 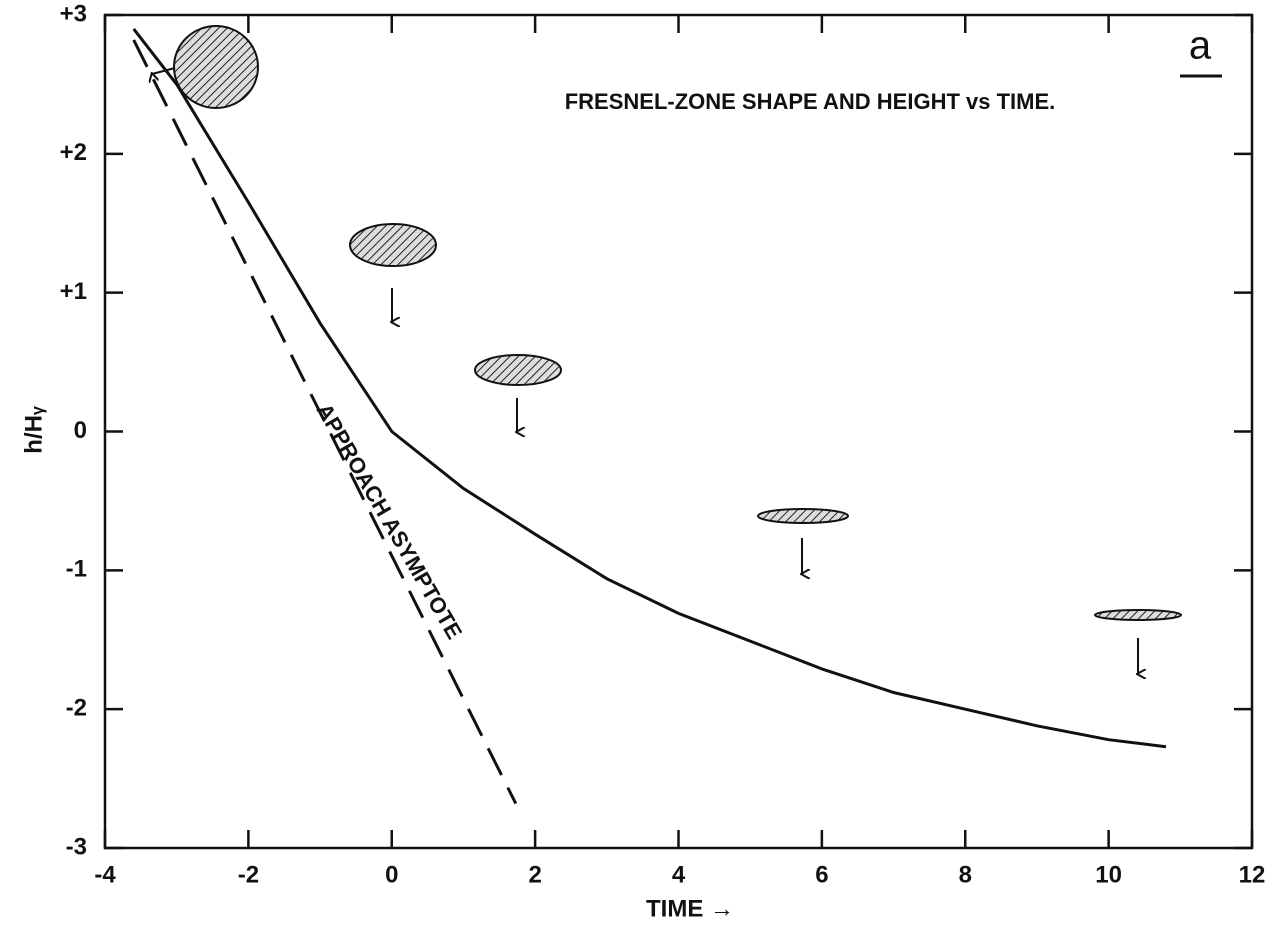 I want to click on y-tick-label: +2, so click(x=73, y=152).